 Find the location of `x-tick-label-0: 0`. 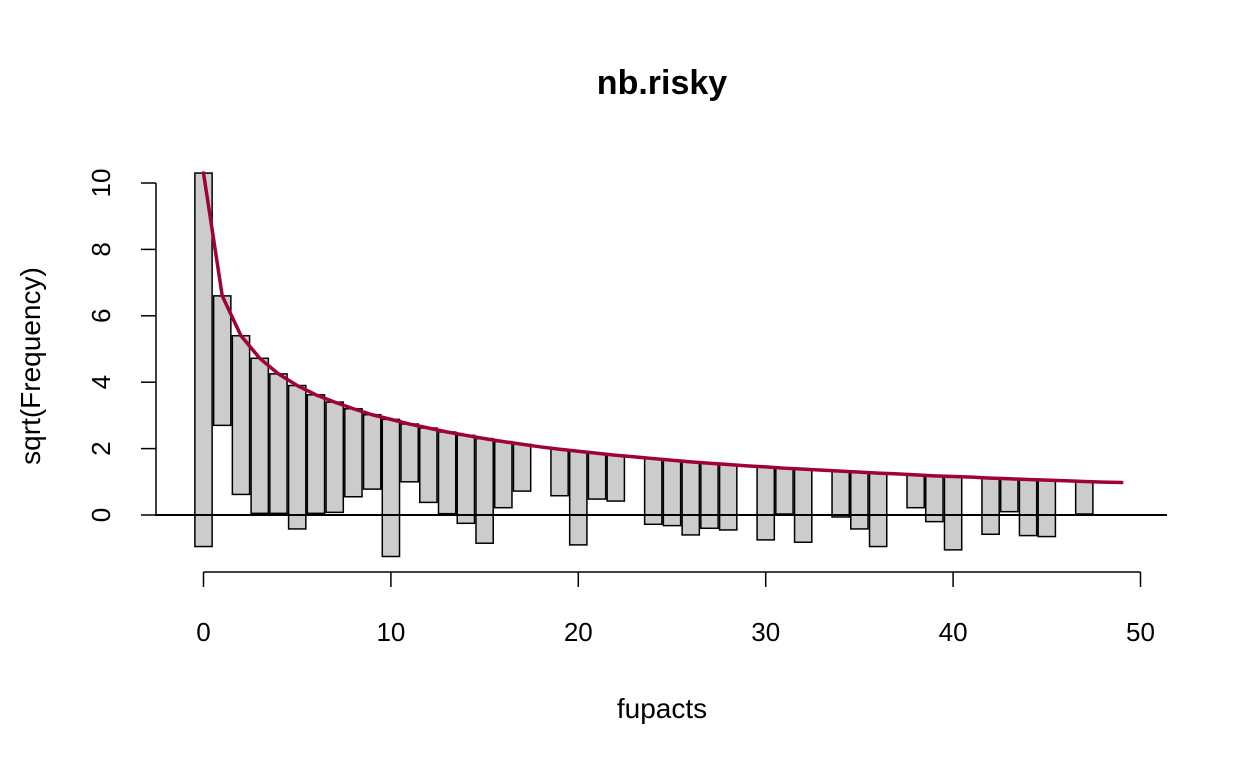

x-tick-label-0: 0 is located at coordinates (203, 632).